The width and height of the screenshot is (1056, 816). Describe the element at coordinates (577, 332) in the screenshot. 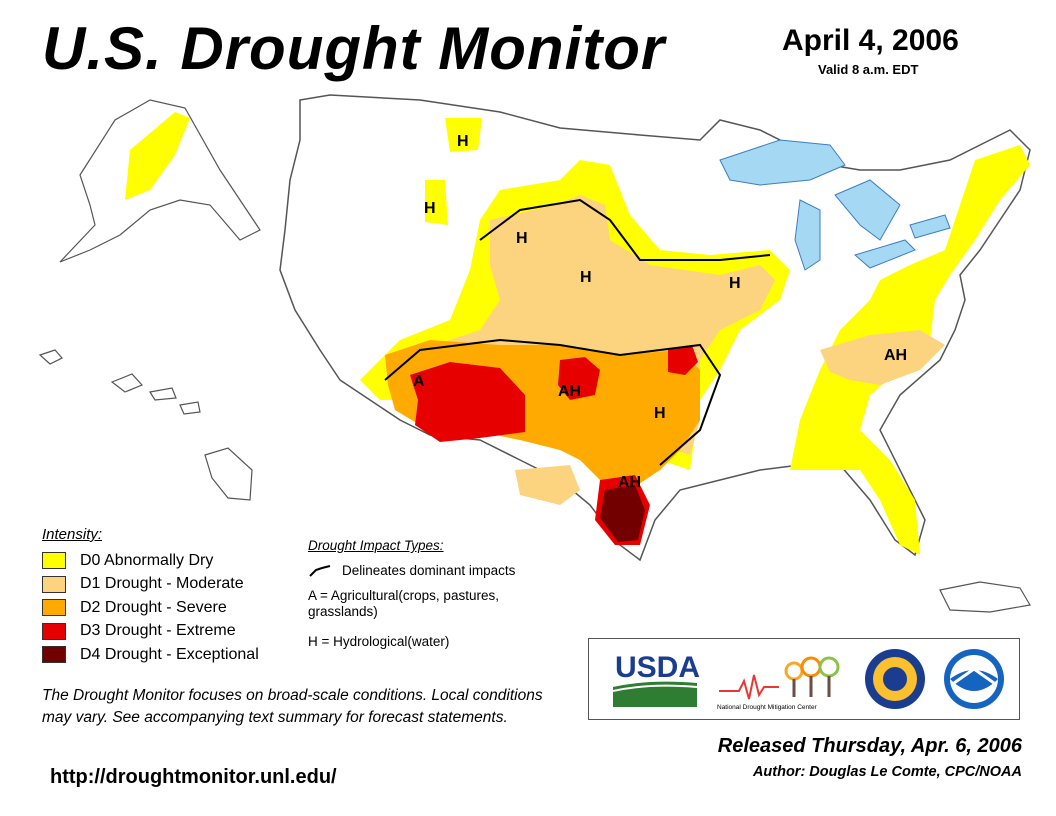

I see `impact-delineations` at that location.